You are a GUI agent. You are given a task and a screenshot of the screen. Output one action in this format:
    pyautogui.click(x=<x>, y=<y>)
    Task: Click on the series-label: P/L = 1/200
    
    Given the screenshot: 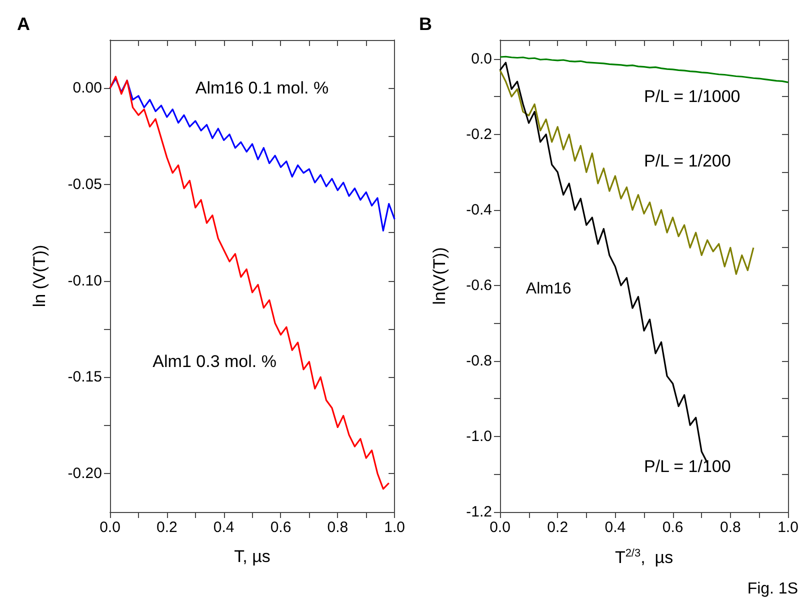 What is the action you would take?
    pyautogui.click(x=687, y=160)
    